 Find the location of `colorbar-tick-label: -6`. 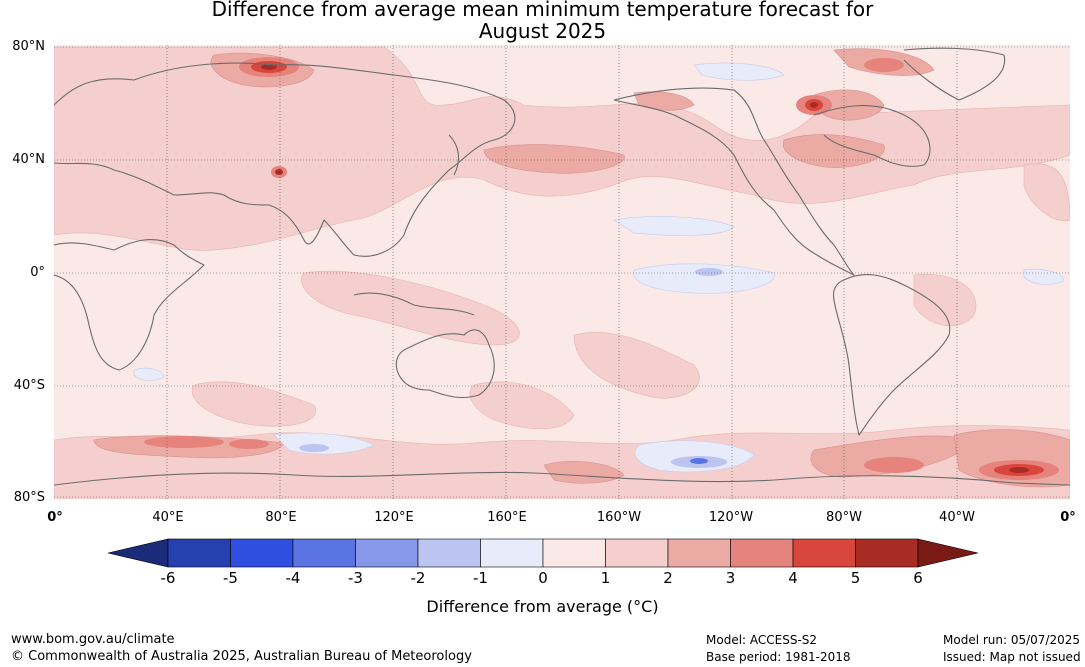

colorbar-tick-label: -6 is located at coordinates (168, 578).